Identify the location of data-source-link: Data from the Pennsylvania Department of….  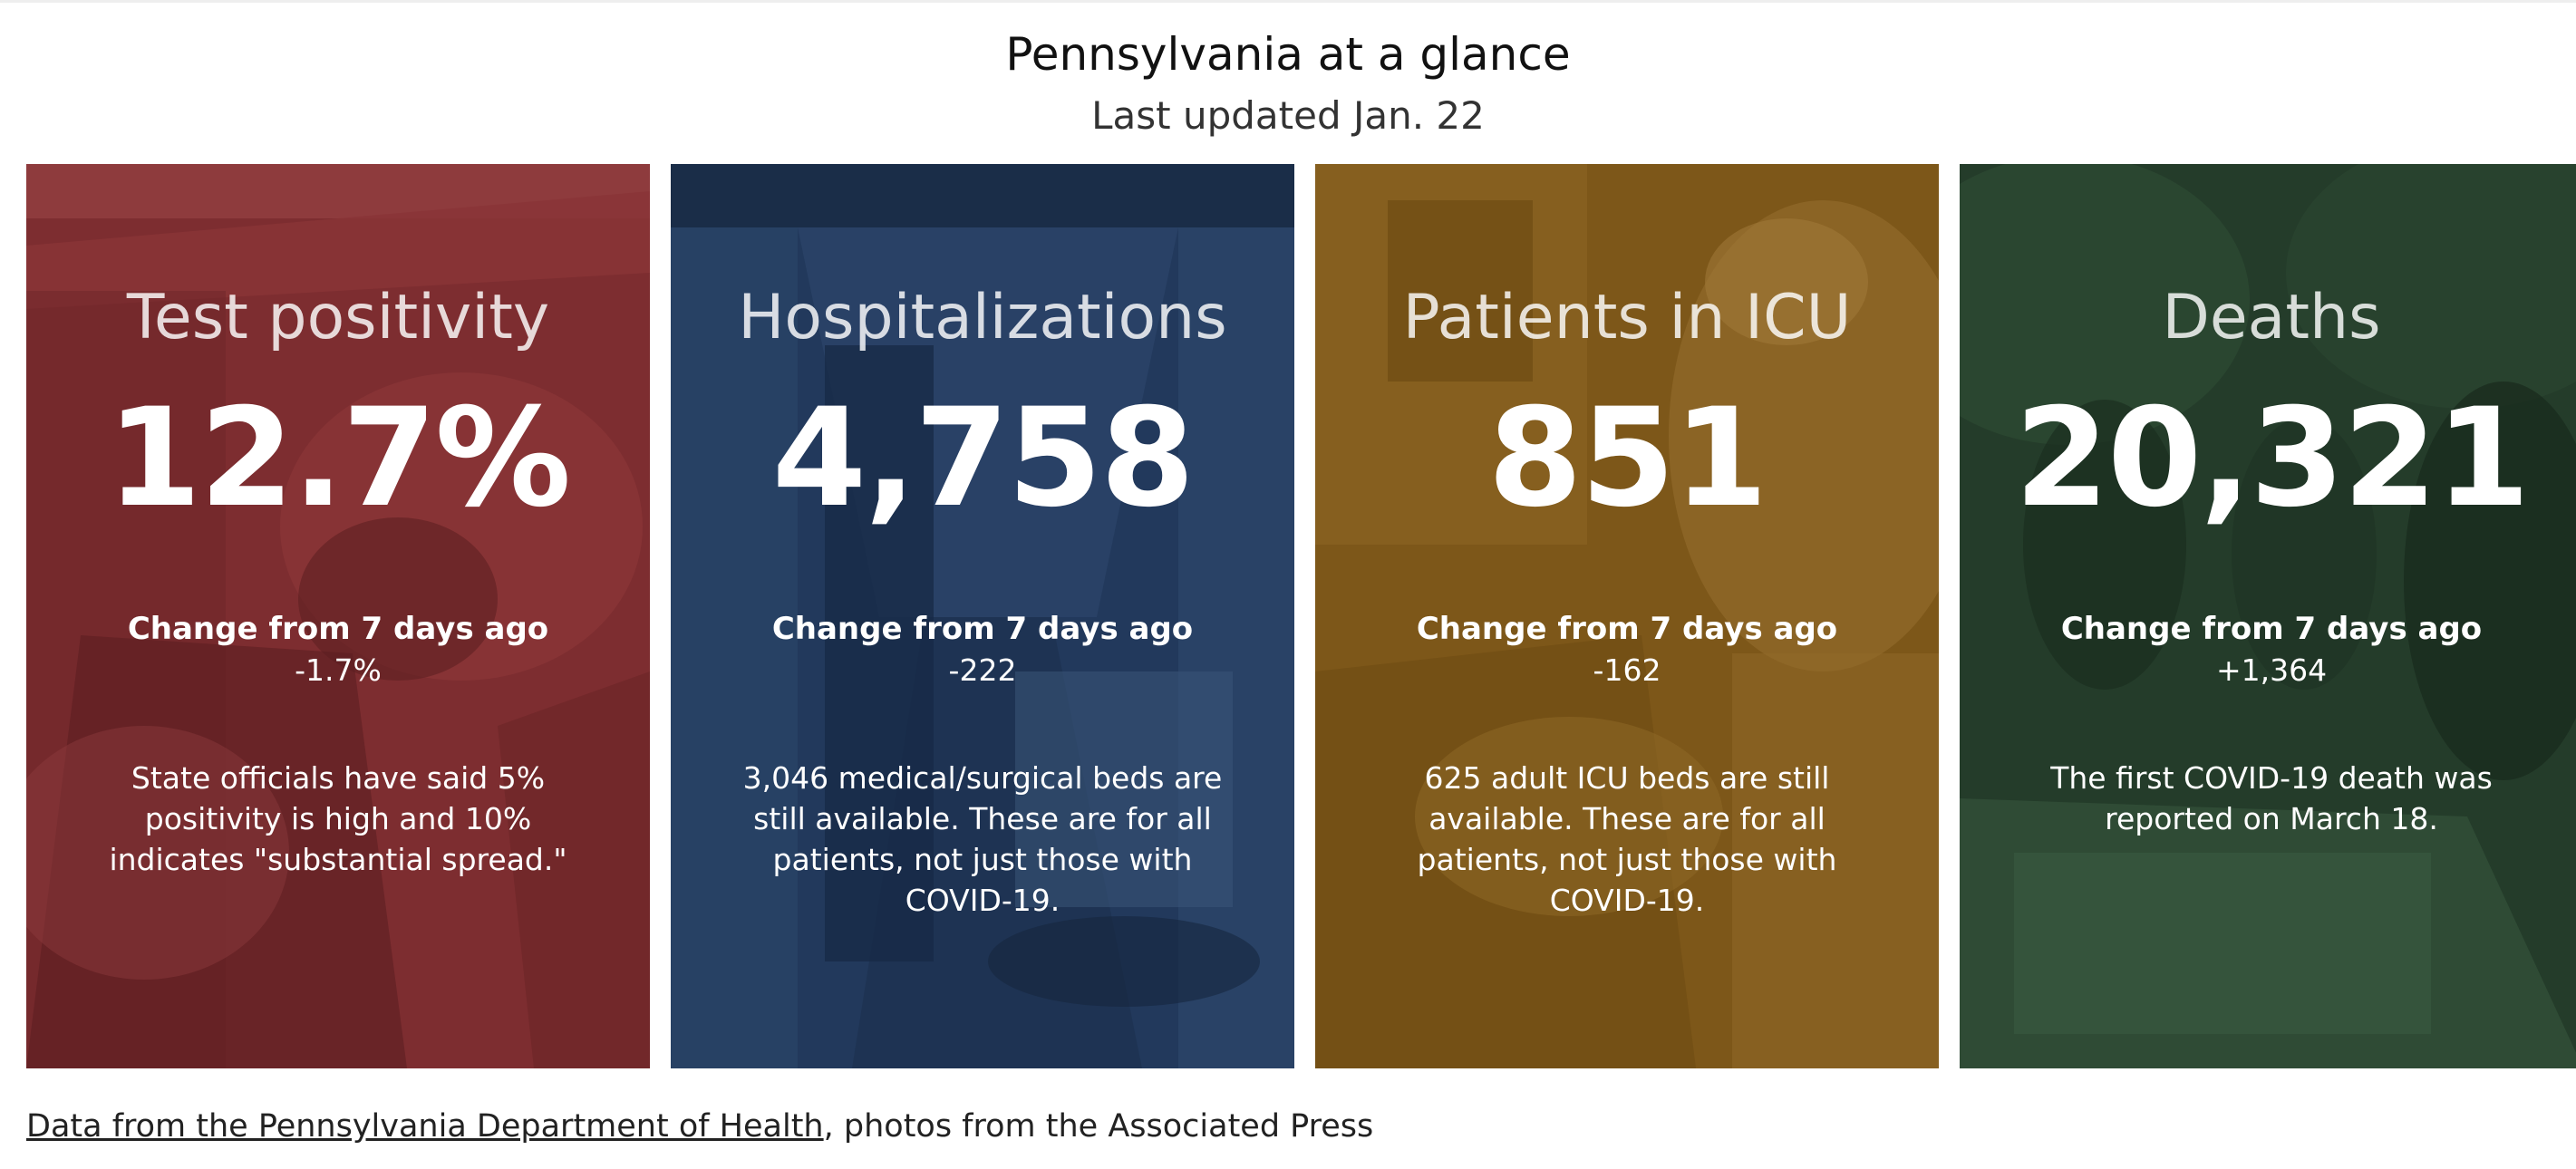
(425, 1126).